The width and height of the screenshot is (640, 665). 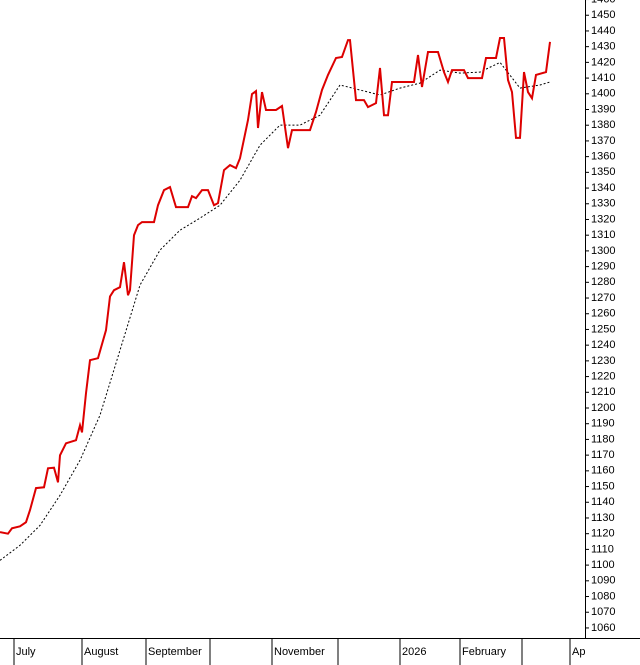 What do you see at coordinates (603, 31) in the screenshot?
I see `y-tick-label: 1440` at bounding box center [603, 31].